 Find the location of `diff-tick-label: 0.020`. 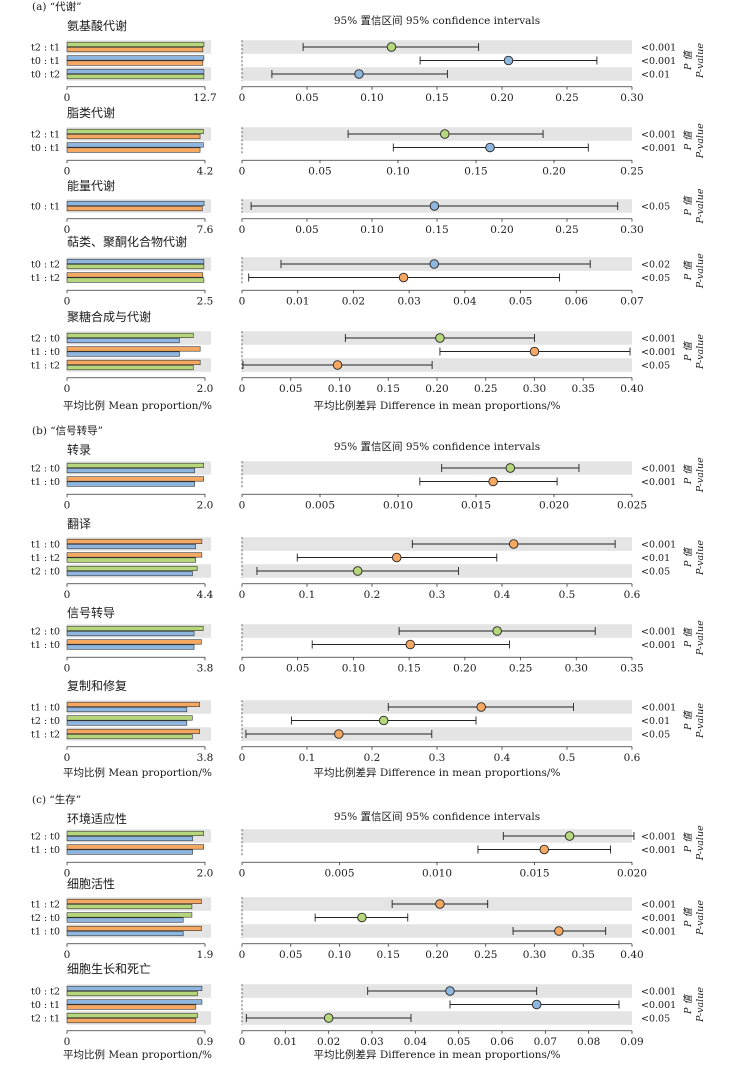

diff-tick-label: 0.020 is located at coordinates (632, 873).